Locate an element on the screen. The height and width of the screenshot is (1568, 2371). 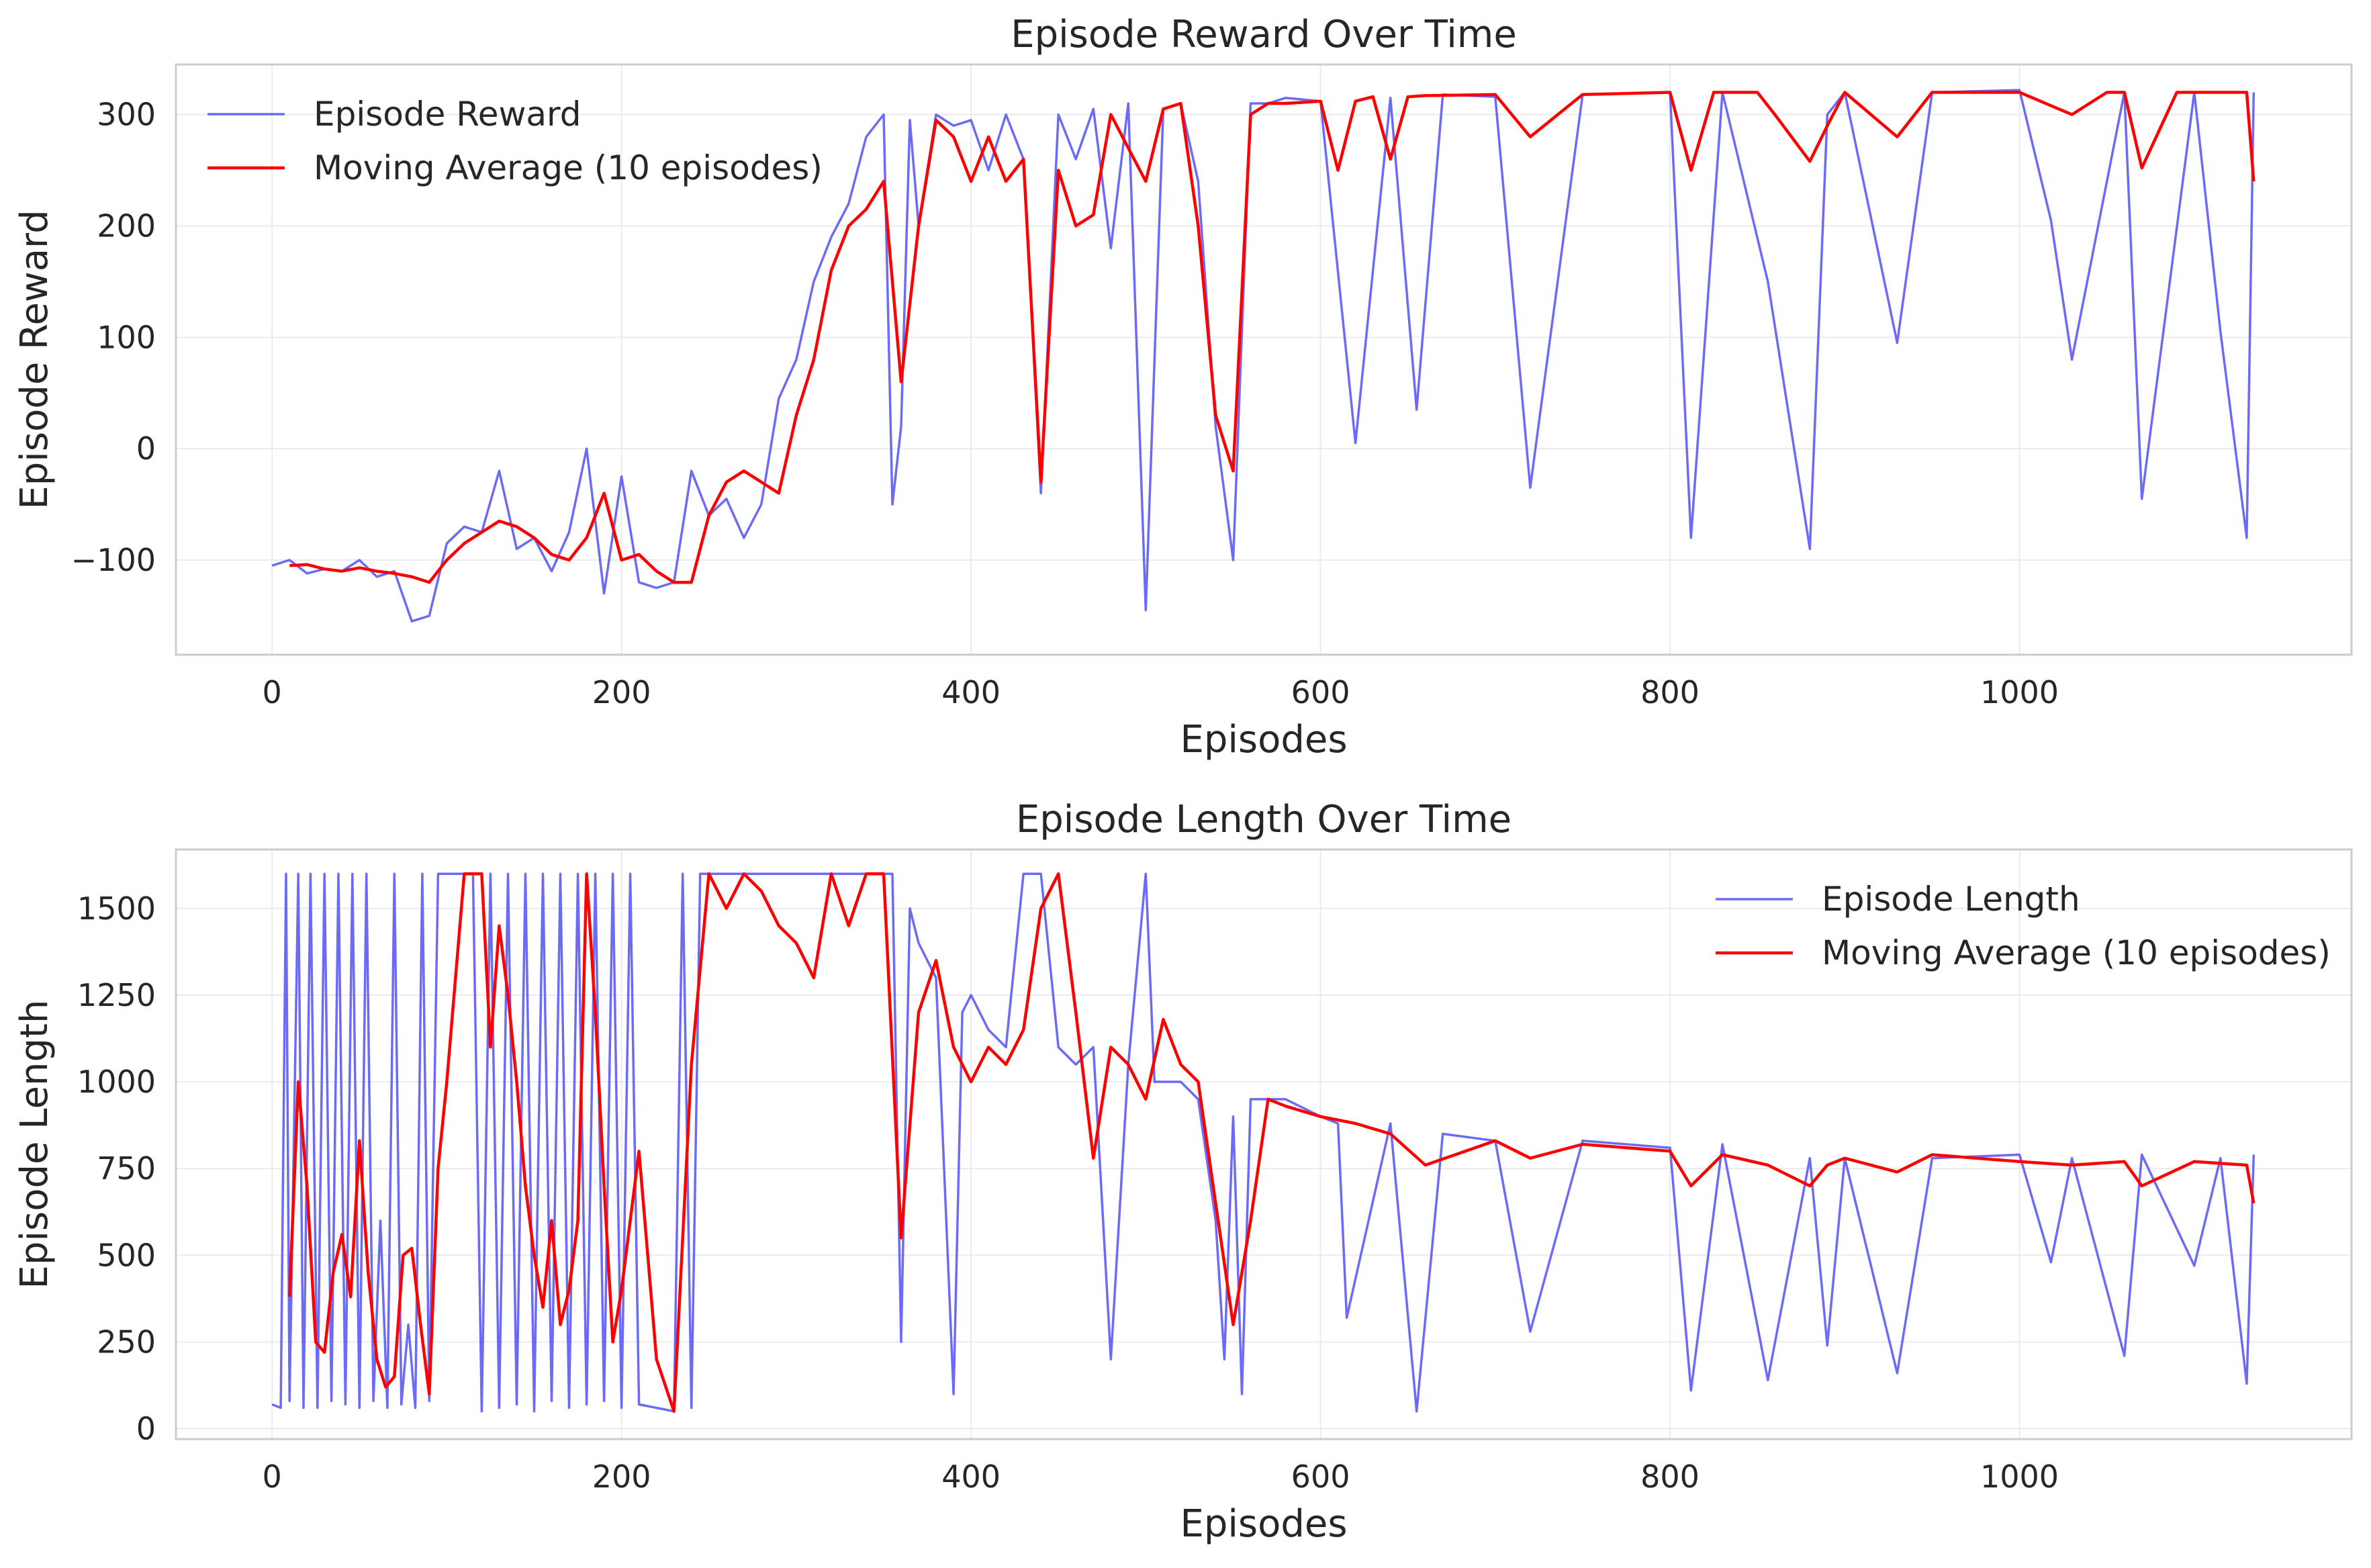
y-tick-label: 300 is located at coordinates (126, 115).